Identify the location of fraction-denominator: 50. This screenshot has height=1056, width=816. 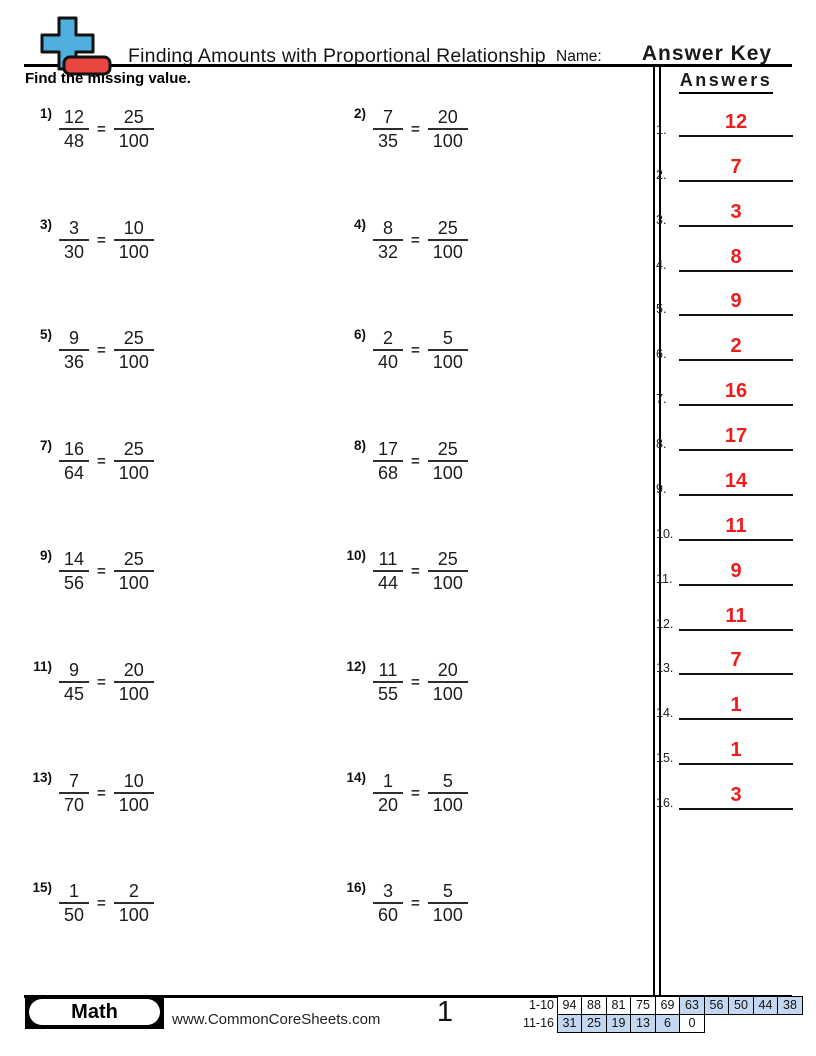
(74, 913).